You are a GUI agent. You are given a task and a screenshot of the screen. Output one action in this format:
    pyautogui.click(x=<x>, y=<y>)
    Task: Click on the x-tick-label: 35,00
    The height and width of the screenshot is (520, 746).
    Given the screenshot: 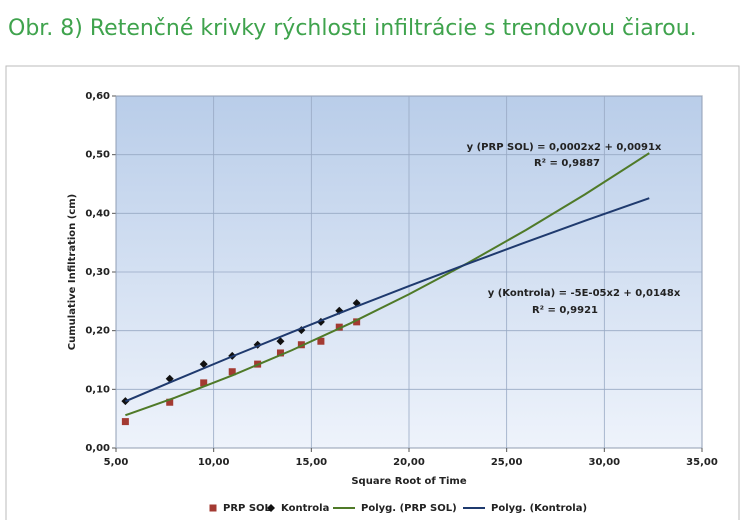 What is the action you would take?
    pyautogui.click(x=702, y=462)
    